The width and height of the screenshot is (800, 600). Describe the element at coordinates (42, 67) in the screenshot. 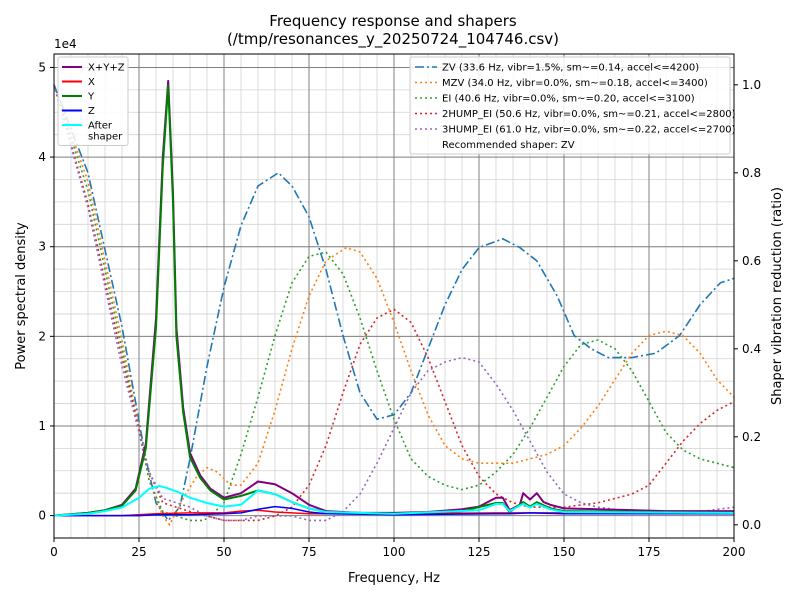

I see `y-left-tick-label: 5` at that location.